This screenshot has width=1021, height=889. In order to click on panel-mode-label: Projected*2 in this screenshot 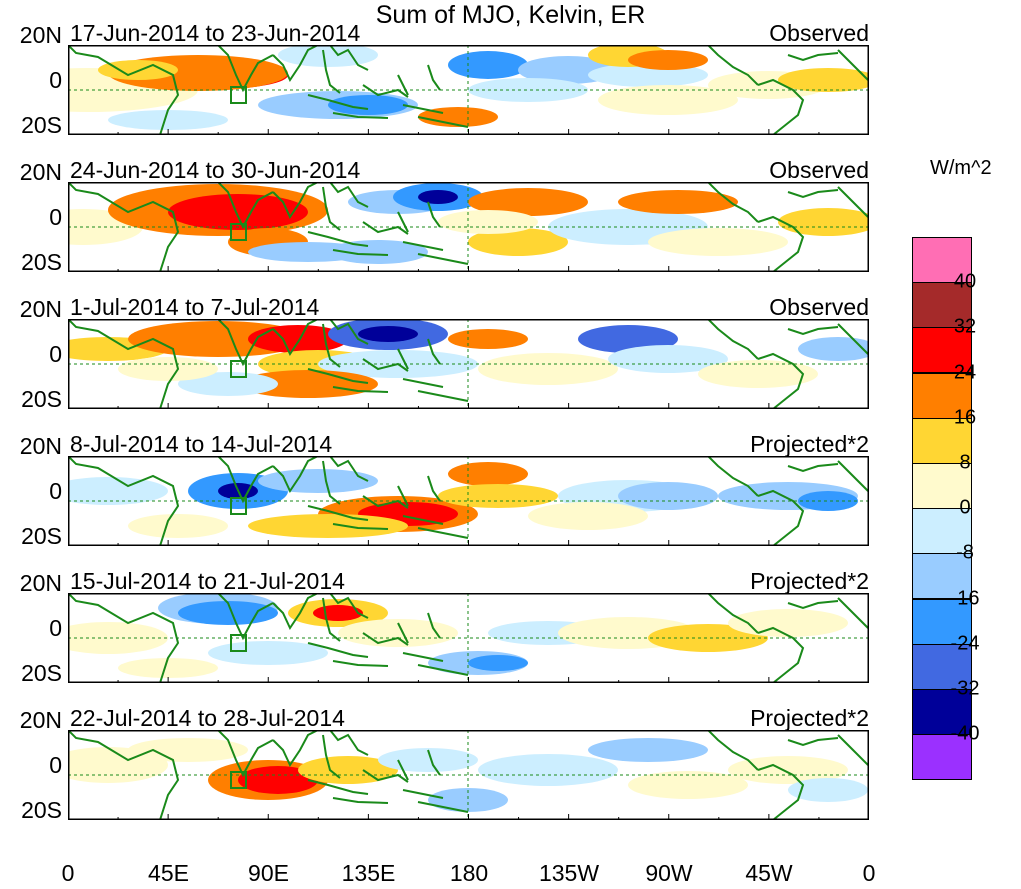, I will do `click(809, 718)`.